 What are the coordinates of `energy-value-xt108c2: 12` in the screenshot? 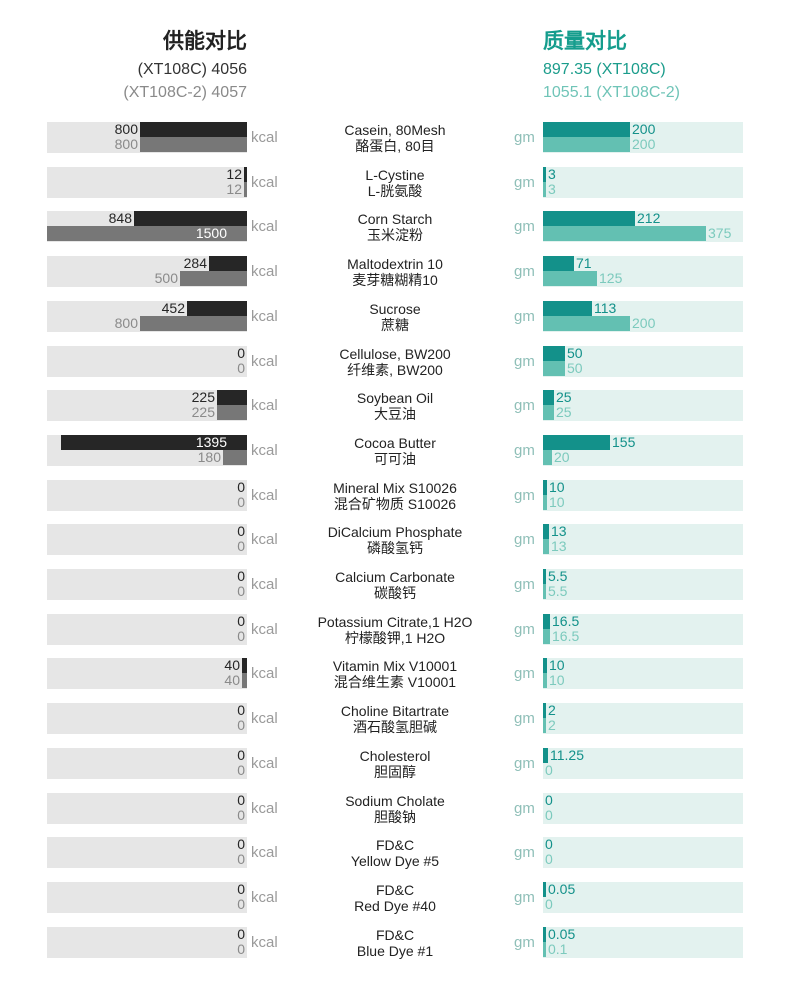 It's located at (234, 188).